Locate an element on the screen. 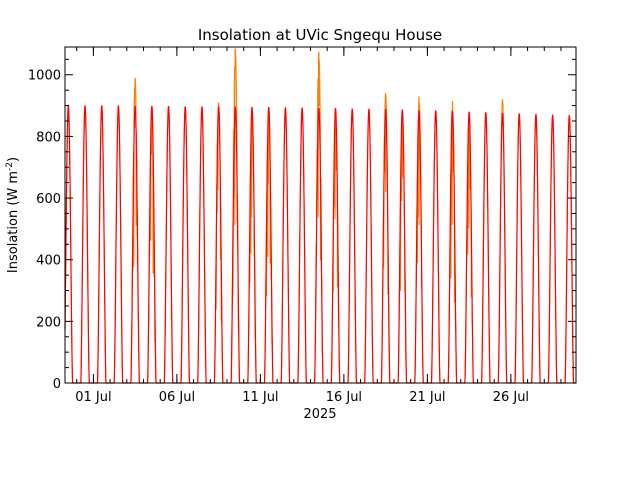  y-axis-label-main: Insolation (W m is located at coordinates (13, 222).